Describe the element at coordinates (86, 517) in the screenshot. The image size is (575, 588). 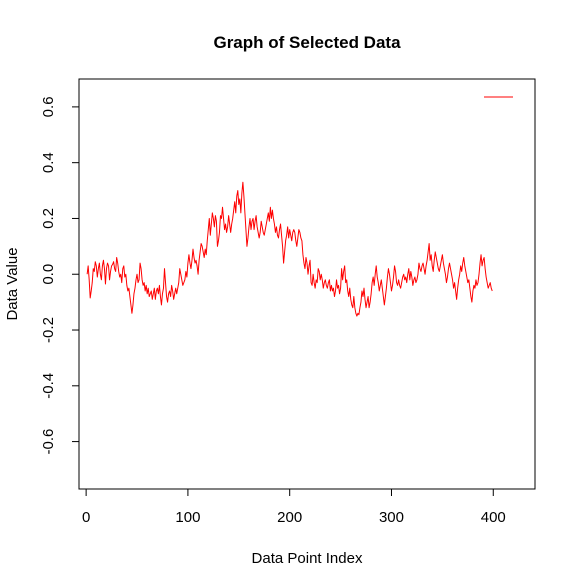
I see `x-tick-label: 0` at that location.